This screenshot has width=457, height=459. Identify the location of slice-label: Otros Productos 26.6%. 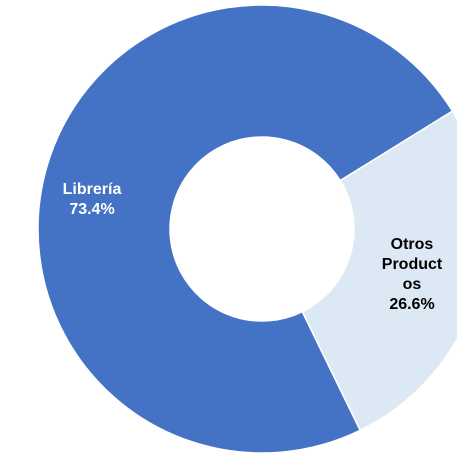
(412, 275).